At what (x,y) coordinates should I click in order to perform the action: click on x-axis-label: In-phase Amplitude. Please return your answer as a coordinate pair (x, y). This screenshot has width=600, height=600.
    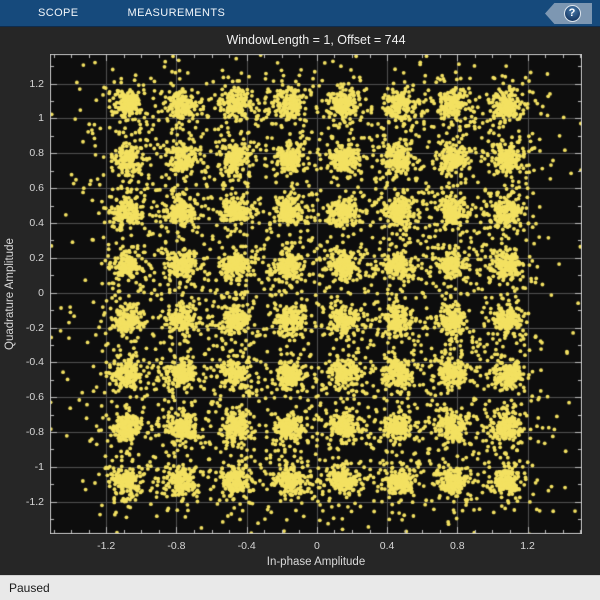
    Looking at the image, I should click on (316, 562).